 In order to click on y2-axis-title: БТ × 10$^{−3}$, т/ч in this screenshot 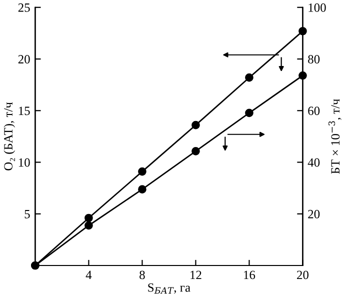, I will do `click(335, 136)`.